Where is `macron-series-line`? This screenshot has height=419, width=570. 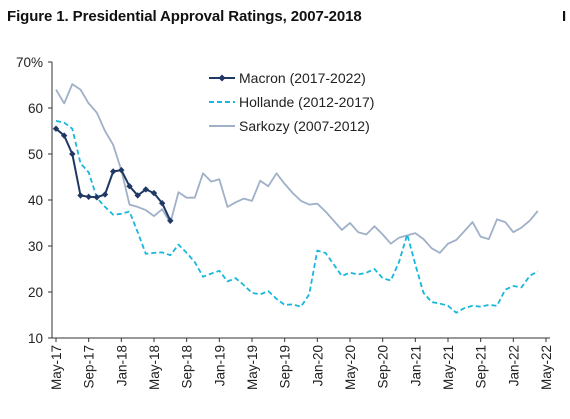
macron-series-line is located at coordinates (113, 174).